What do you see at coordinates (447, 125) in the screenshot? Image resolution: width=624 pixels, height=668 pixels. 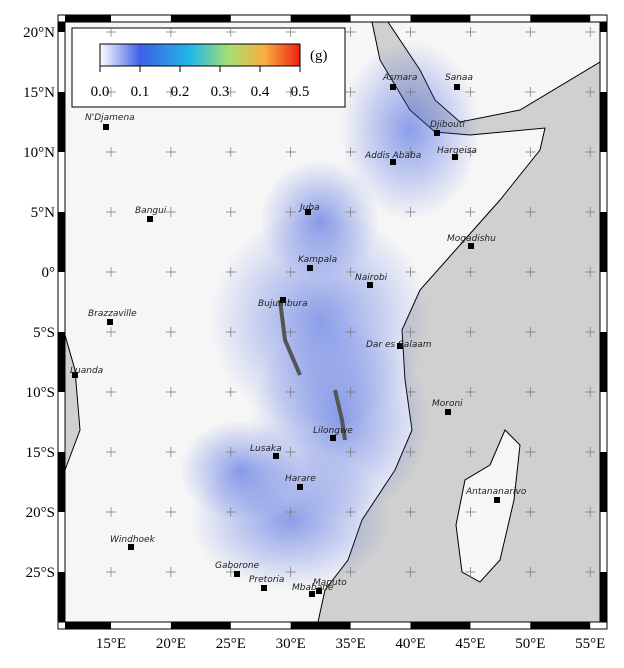 I see `city-label: Djibouti` at bounding box center [447, 125].